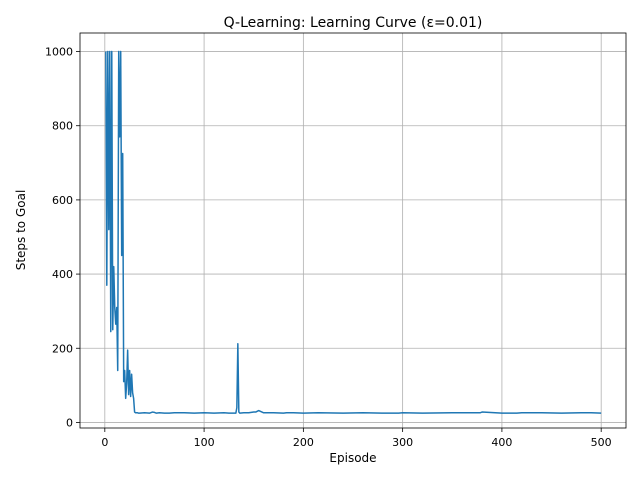  I want to click on x-tick-label: 300, so click(402, 442).